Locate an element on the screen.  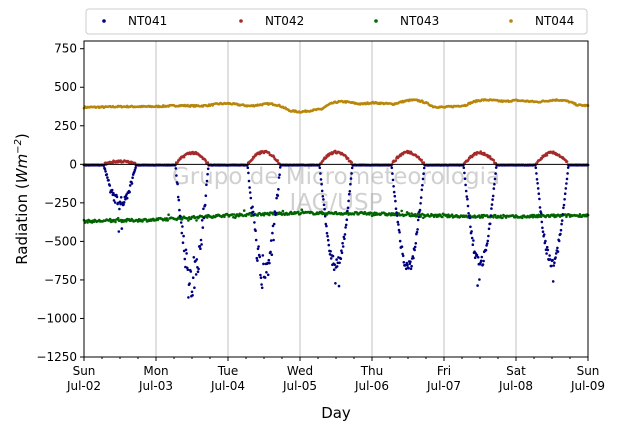
x-tick-date: Jul-05 is located at coordinates (299, 386).